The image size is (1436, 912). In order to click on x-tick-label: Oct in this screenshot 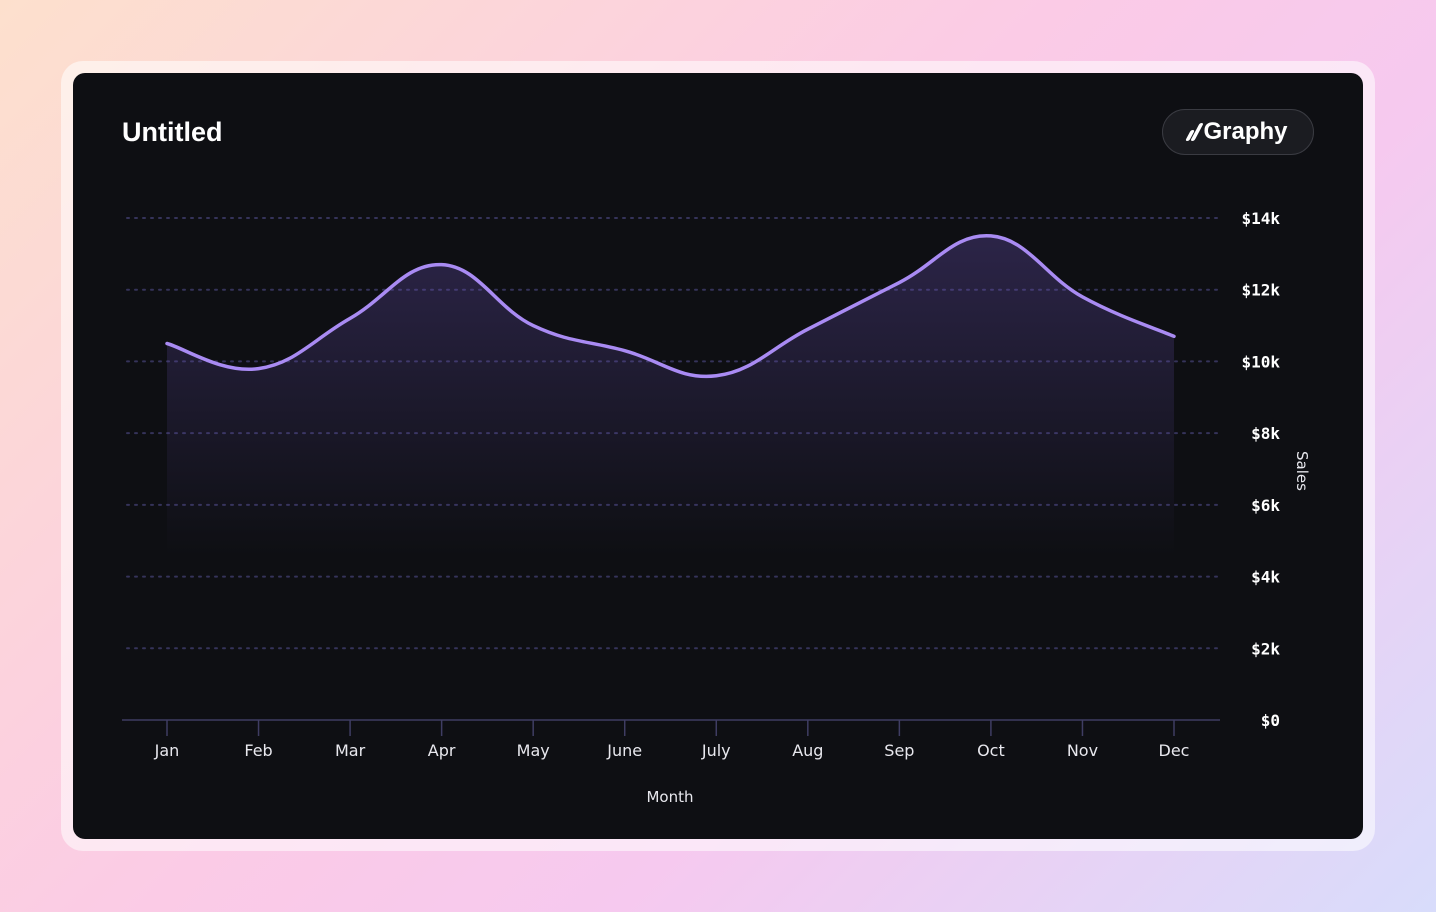, I will do `click(991, 750)`.